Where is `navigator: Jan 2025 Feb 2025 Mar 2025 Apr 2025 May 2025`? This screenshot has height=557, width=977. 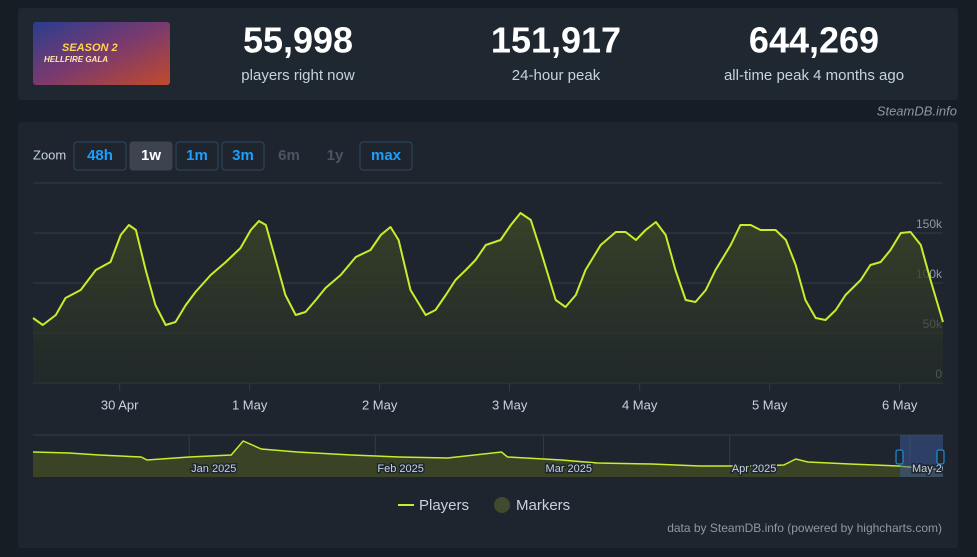 navigator: Jan 2025 Feb 2025 Mar 2025 Apr 2025 May 2025 is located at coordinates (496, 456).